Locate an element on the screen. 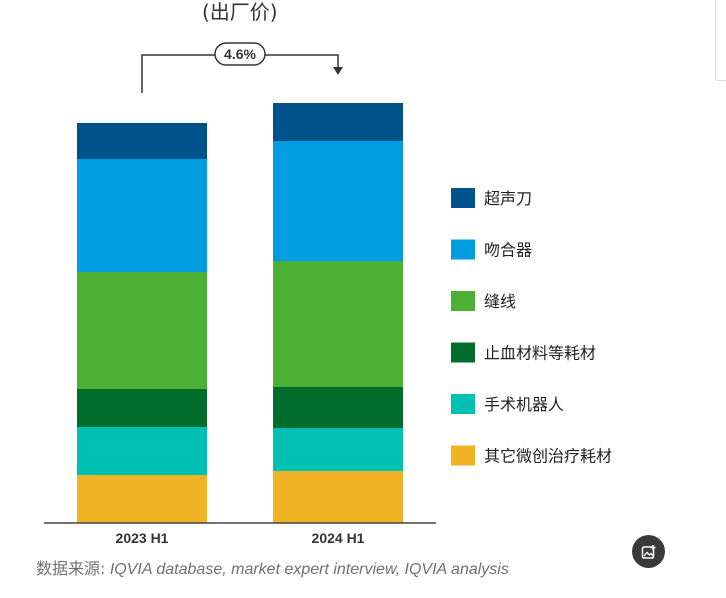  panel-edge is located at coordinates (720, 40).